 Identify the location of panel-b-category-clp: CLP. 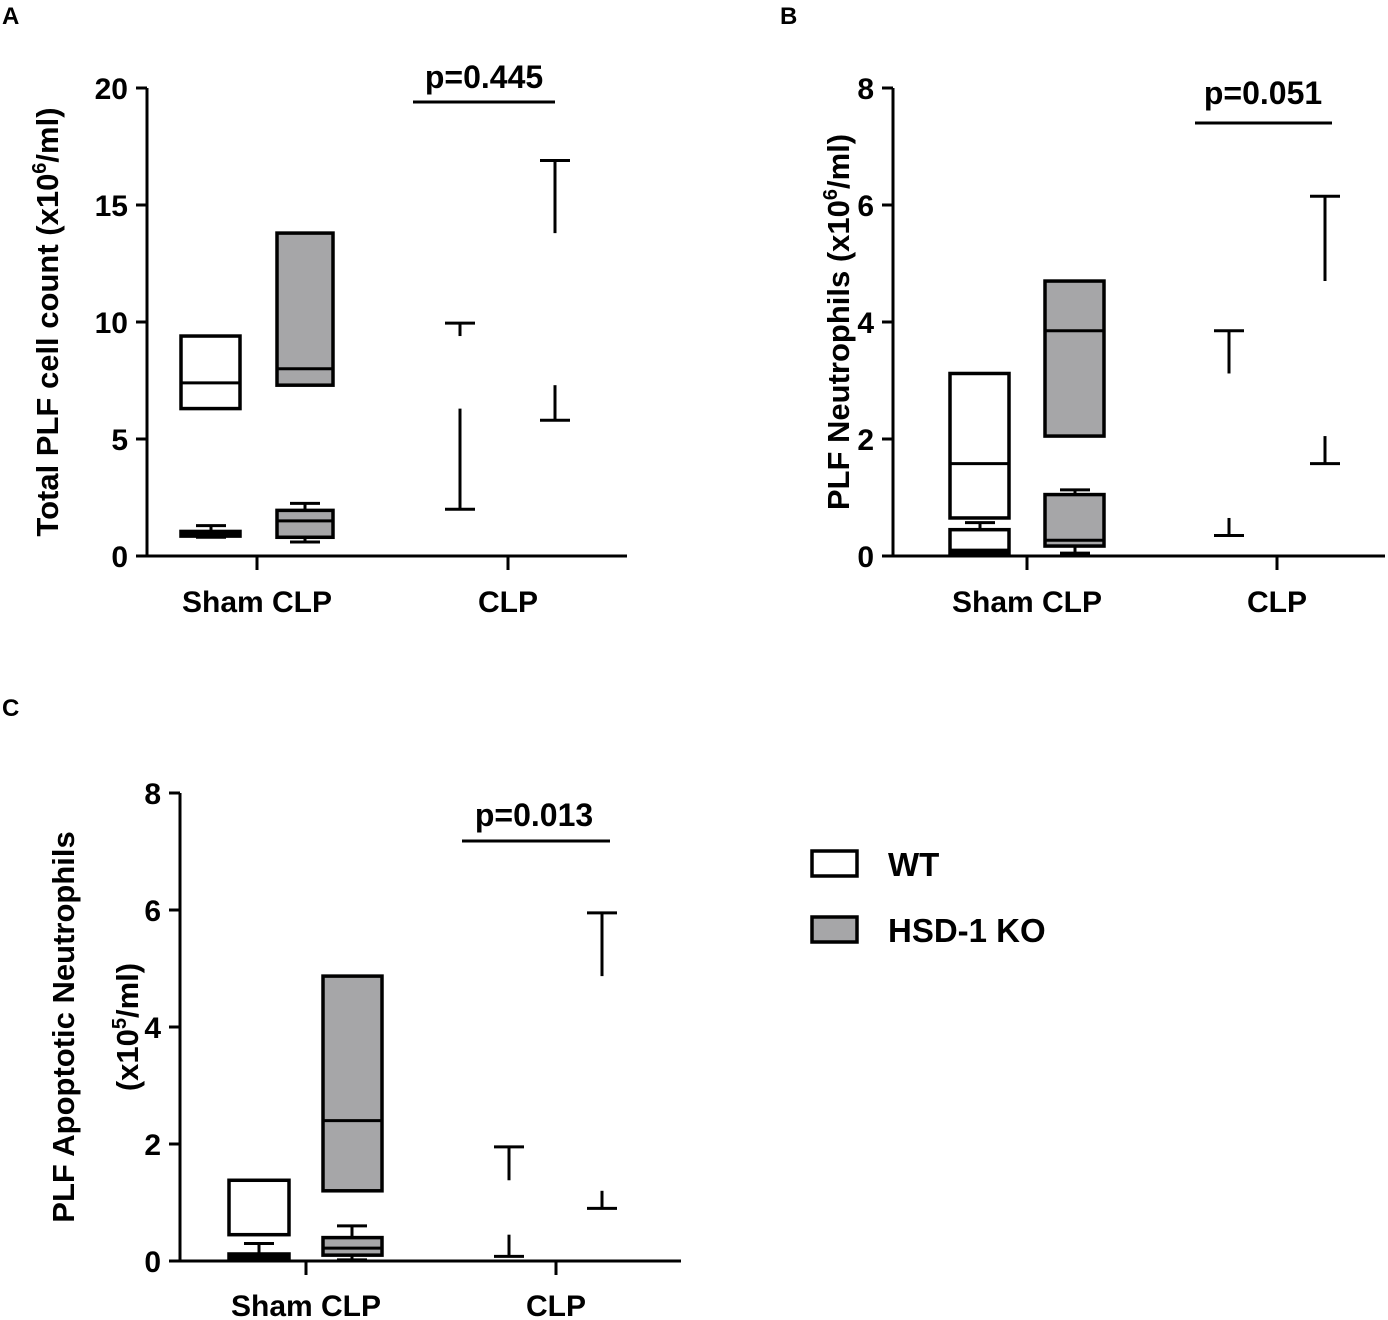
(1277, 602).